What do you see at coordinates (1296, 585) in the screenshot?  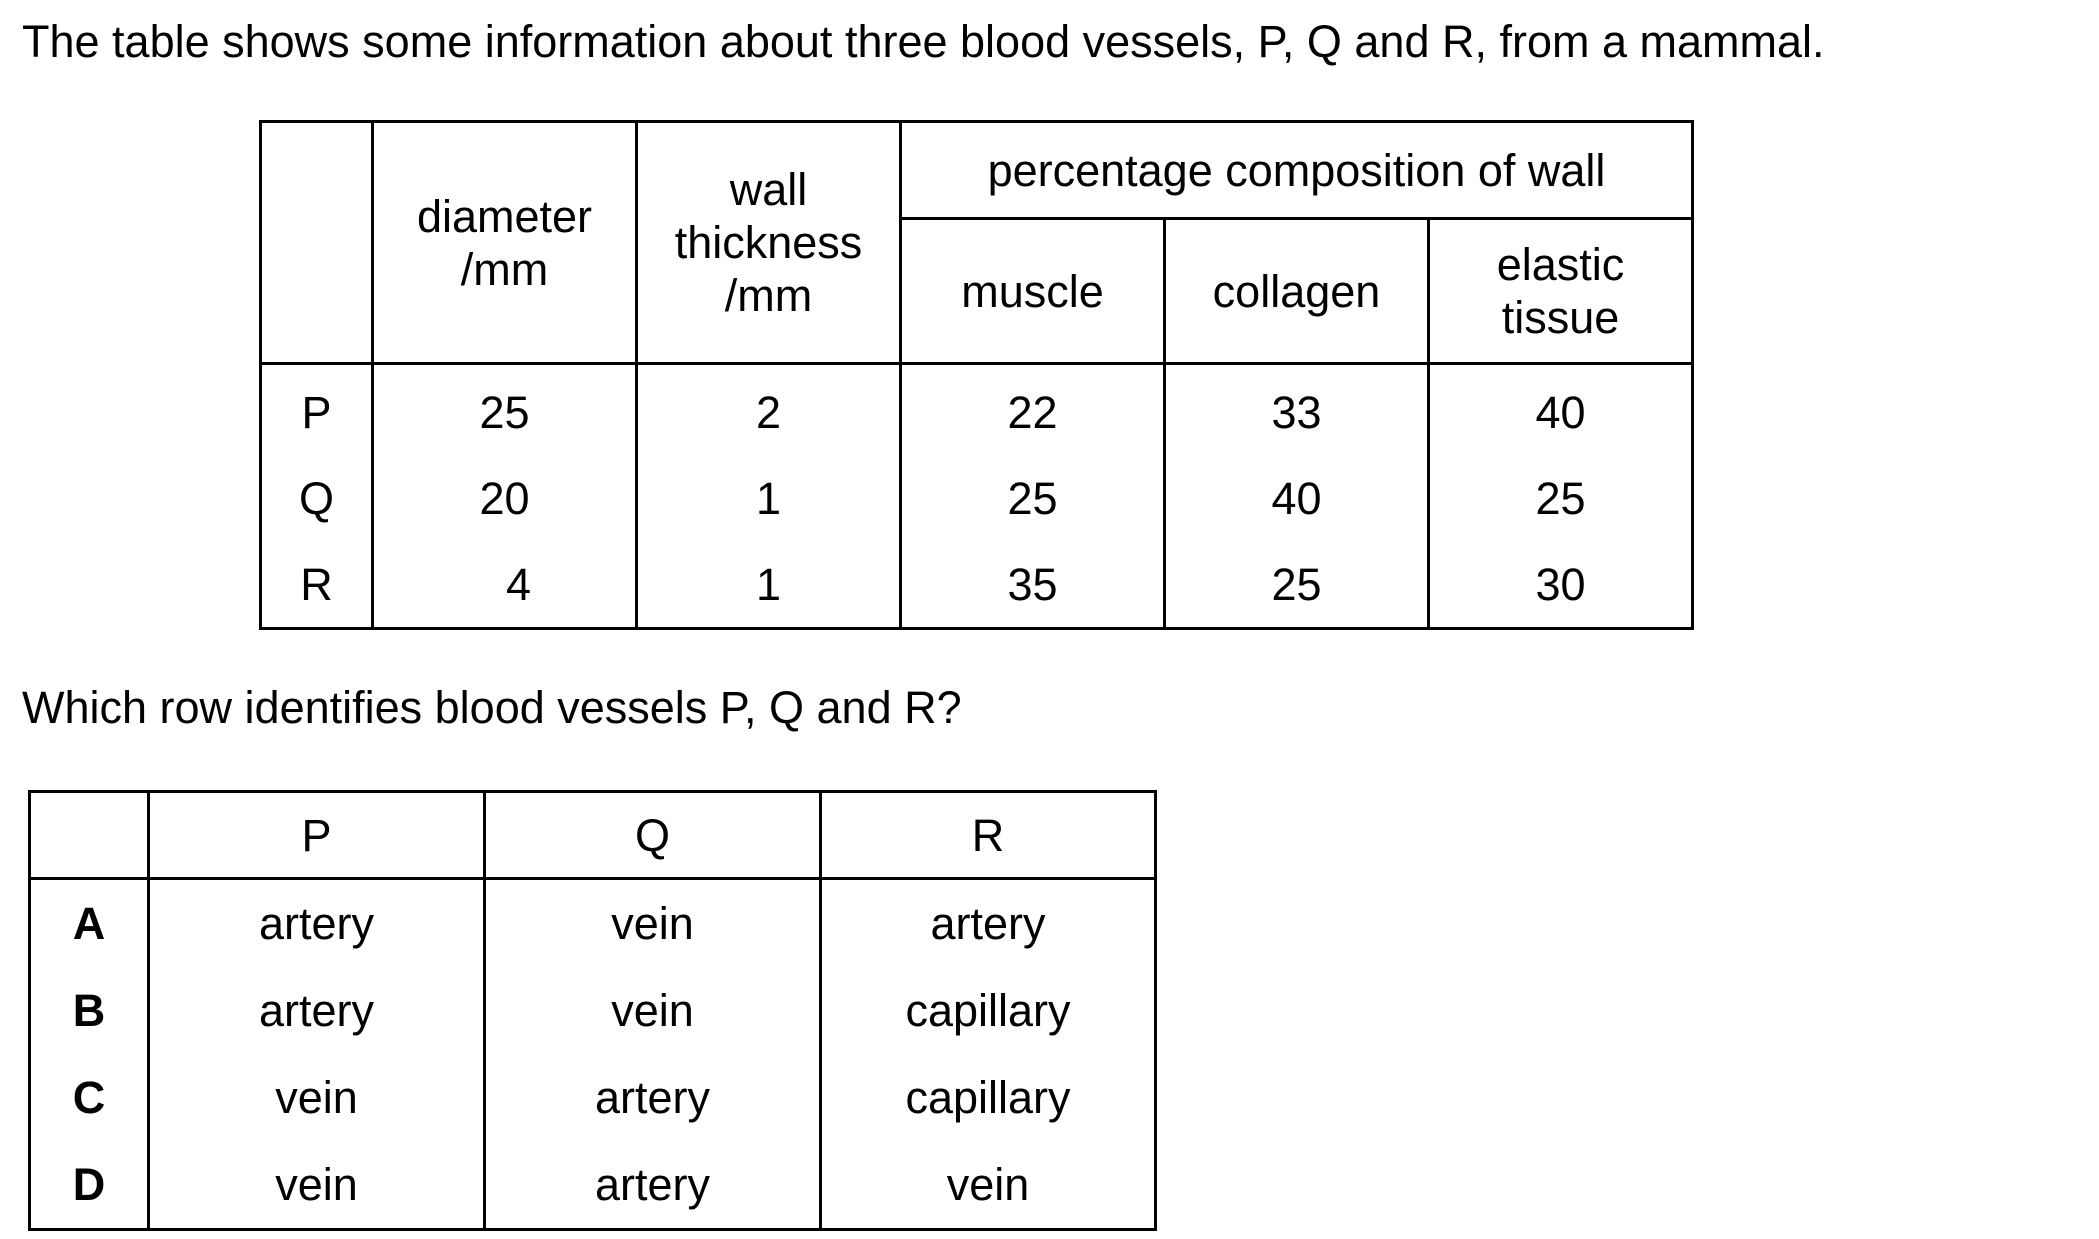 I see `collagen-value: 25` at bounding box center [1296, 585].